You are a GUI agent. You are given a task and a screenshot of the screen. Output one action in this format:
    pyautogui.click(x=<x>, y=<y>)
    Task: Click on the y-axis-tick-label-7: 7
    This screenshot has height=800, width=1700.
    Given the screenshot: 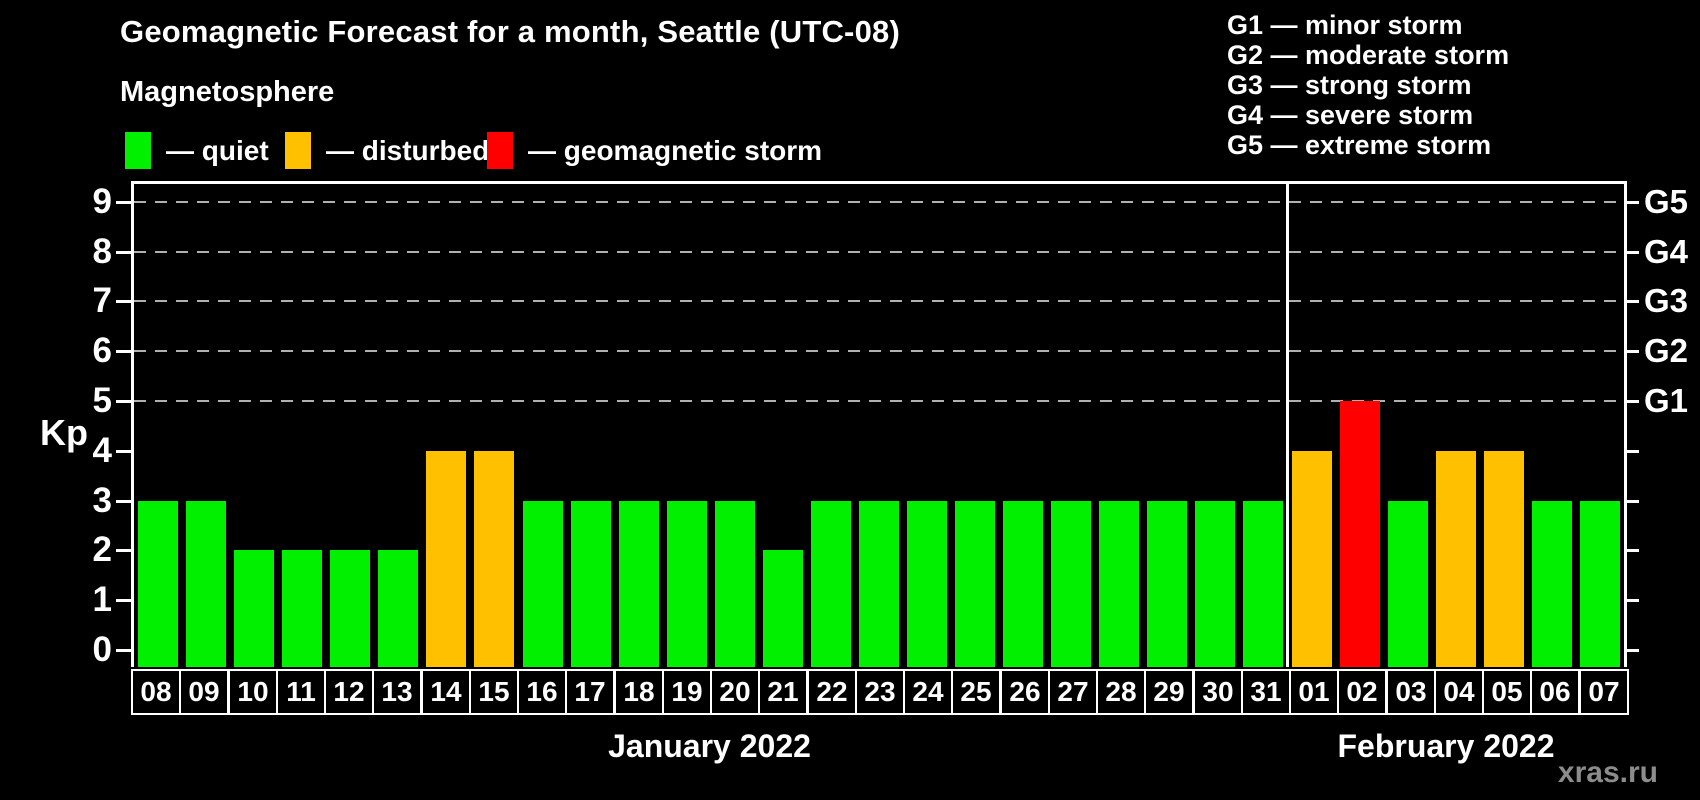 What is the action you would take?
    pyautogui.click(x=102, y=300)
    